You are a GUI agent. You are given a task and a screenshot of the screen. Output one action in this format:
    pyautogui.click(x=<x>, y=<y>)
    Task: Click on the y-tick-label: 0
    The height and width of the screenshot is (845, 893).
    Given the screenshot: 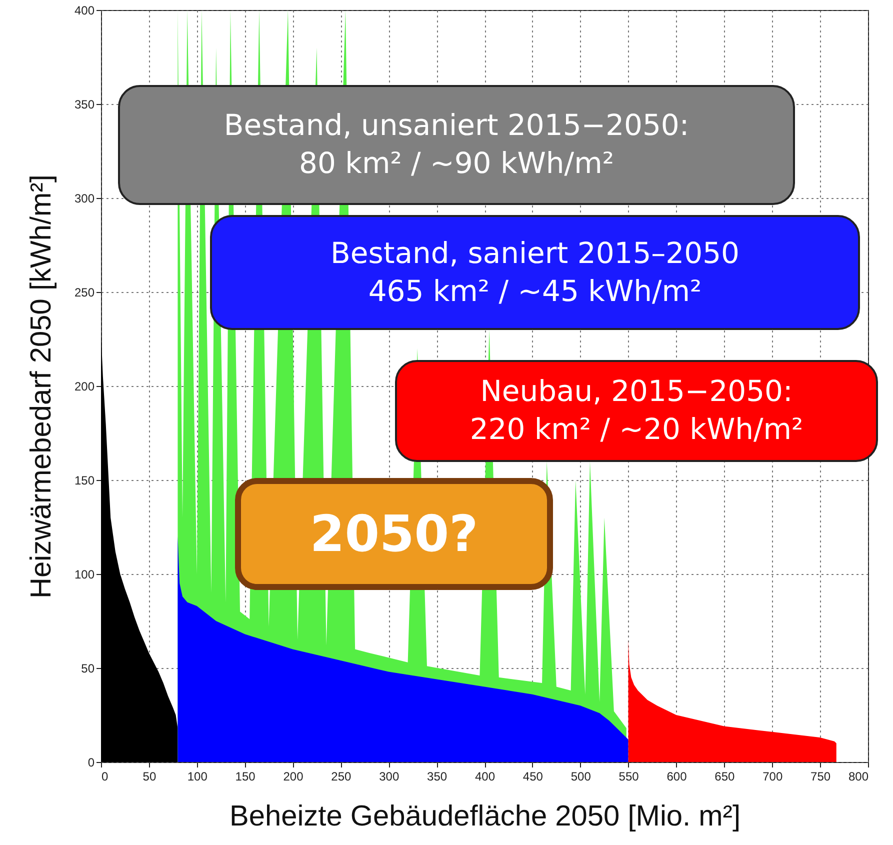 What is the action you would take?
    pyautogui.click(x=91, y=763)
    